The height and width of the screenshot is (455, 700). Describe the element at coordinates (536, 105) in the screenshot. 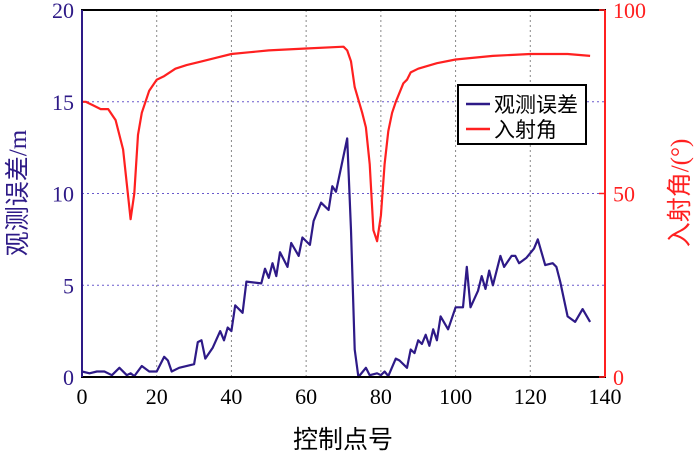

I see `legend-label-error: 观测误差` at that location.